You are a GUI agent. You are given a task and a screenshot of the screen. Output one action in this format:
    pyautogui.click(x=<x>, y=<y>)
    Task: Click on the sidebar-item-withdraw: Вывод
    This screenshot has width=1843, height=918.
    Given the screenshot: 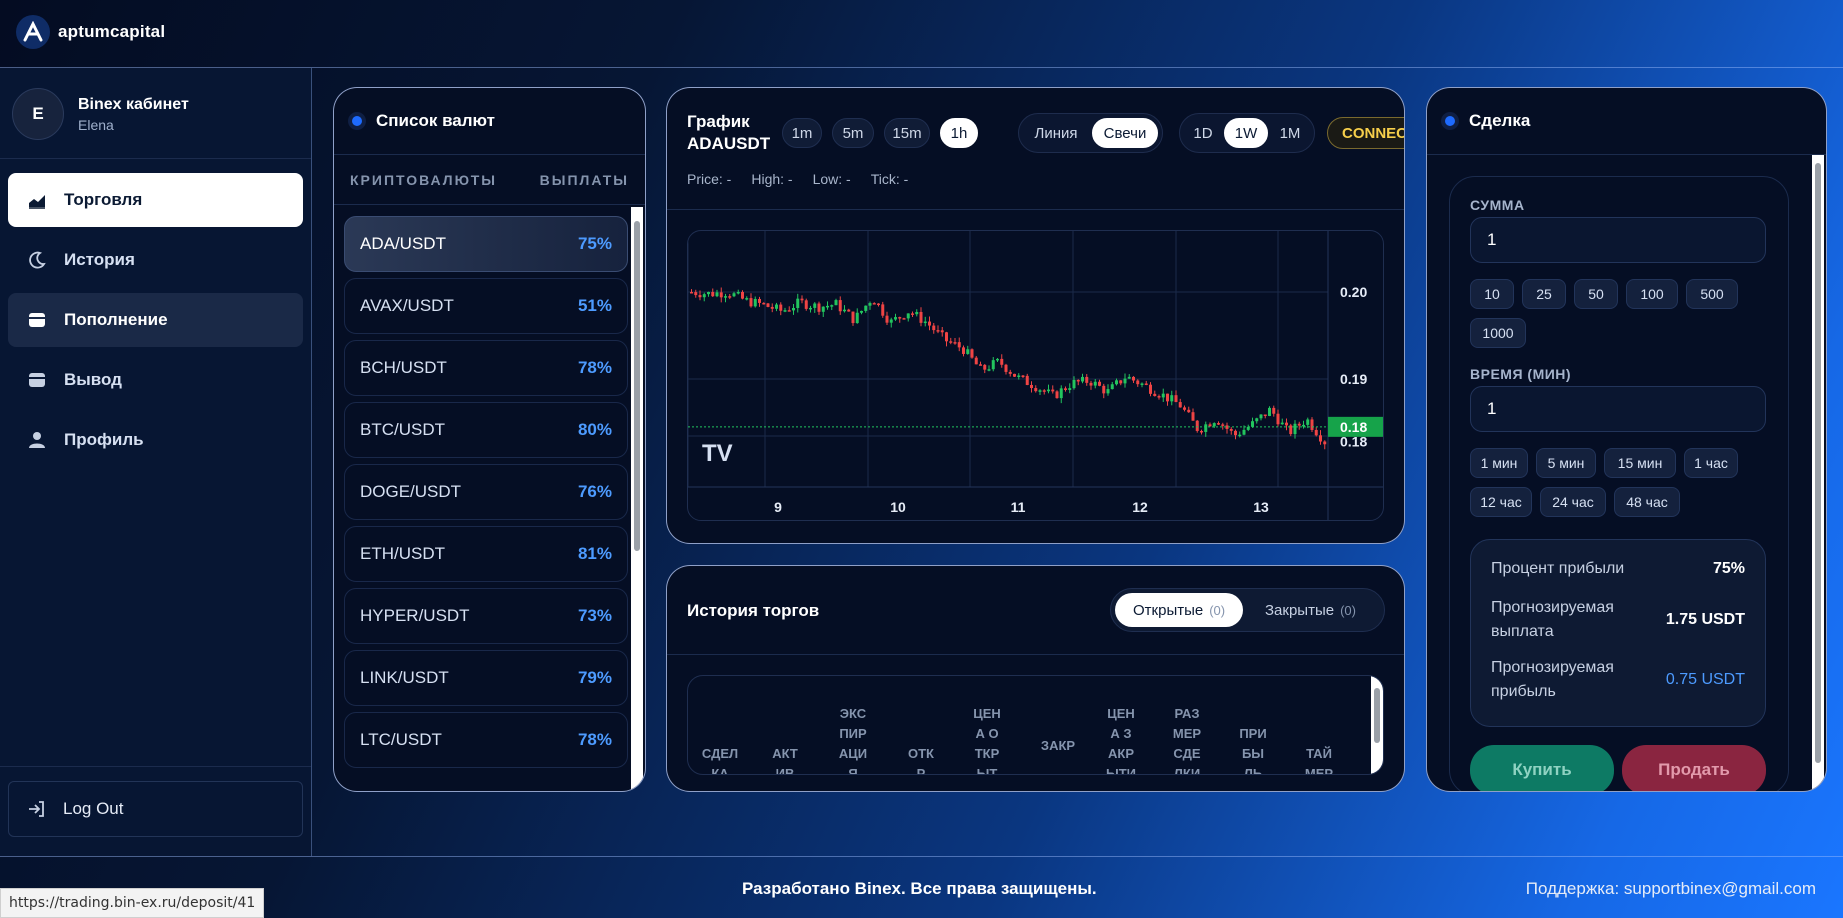 What is the action you would take?
    pyautogui.click(x=155, y=380)
    